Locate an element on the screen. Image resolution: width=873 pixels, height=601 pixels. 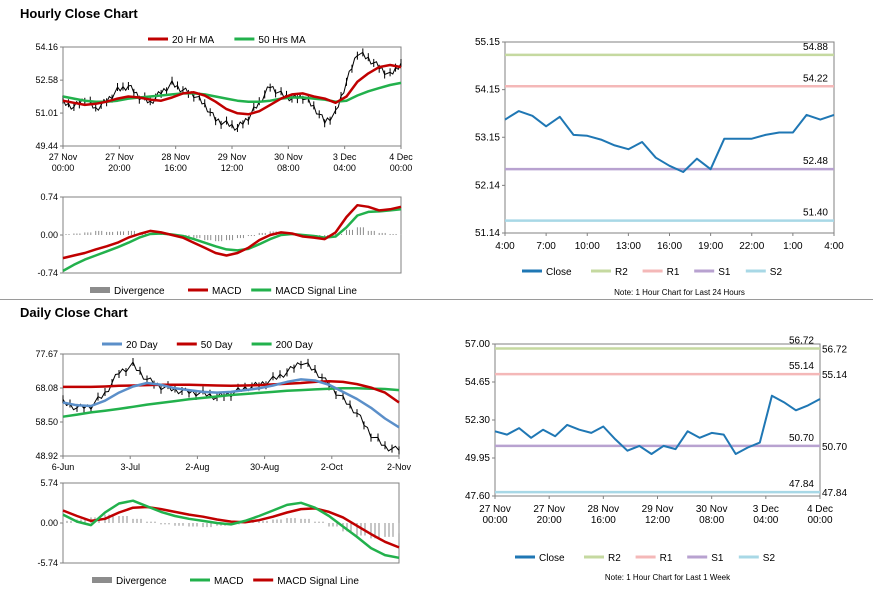
daily-macd-series-signal is located at coordinates (231, 527).